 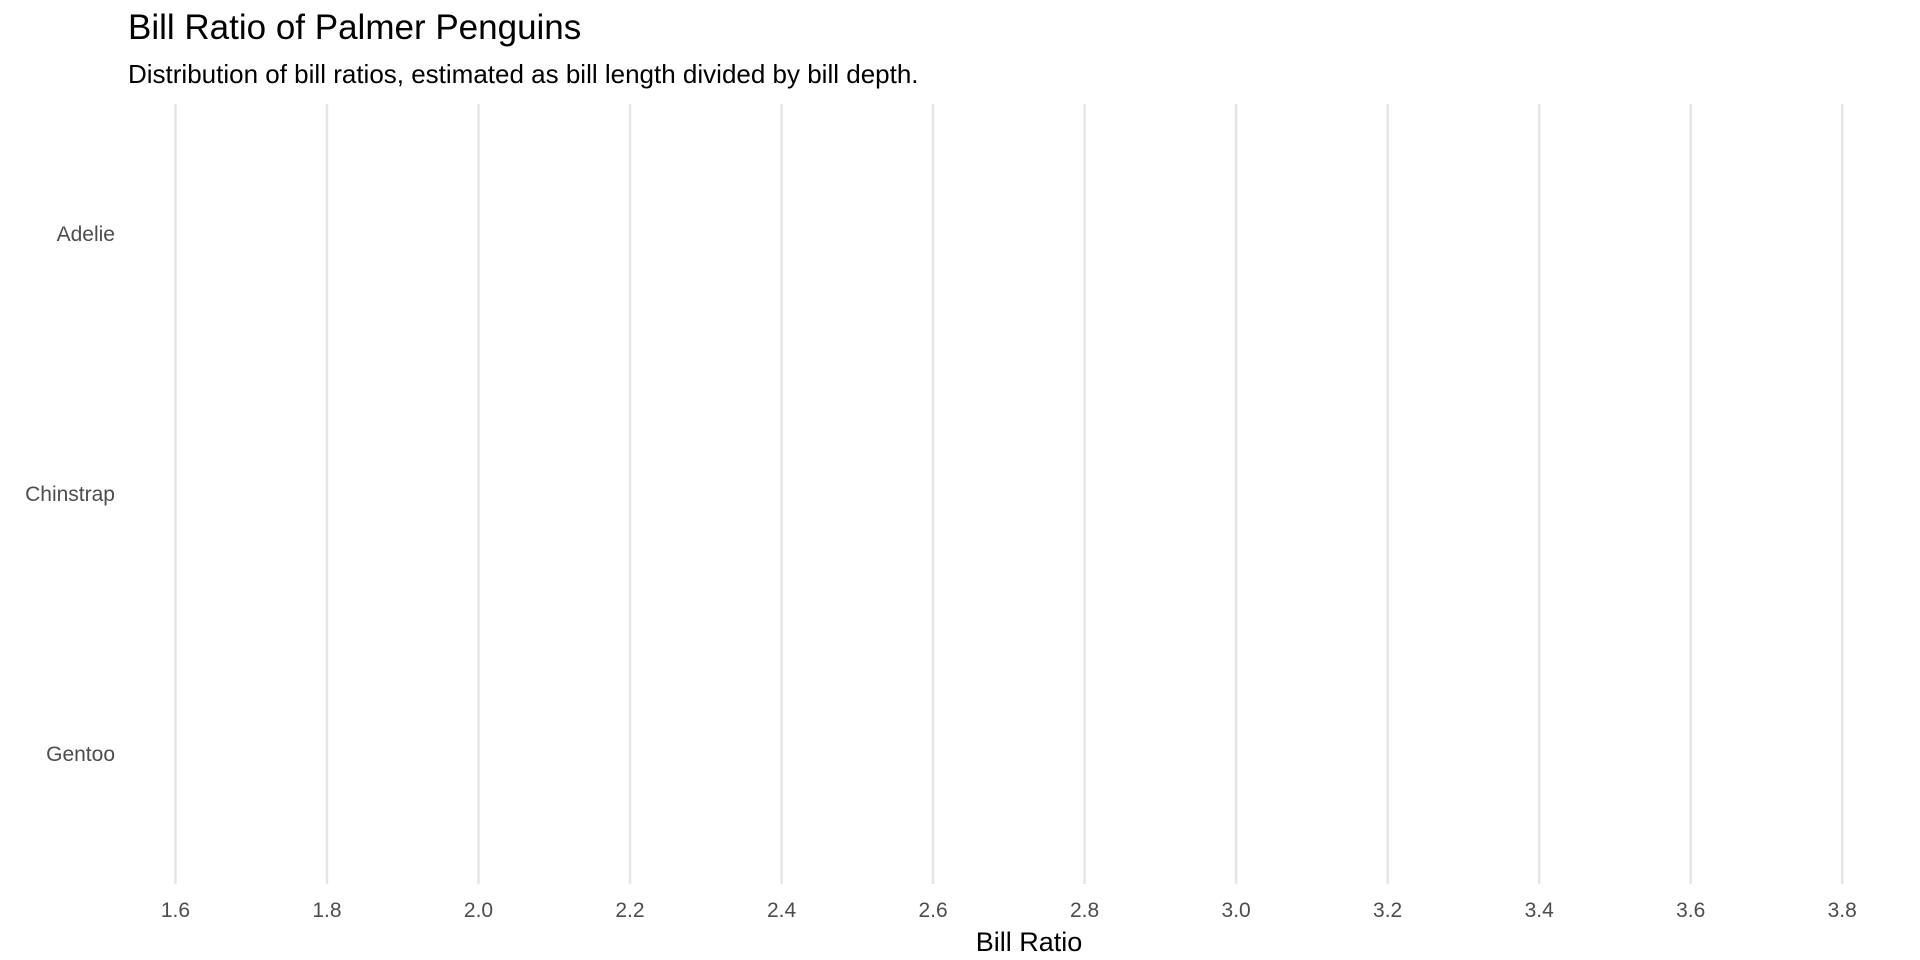 I want to click on x-axis-tick-labels: 1.6 1.8 2.0 2.2 2.4 2.6 2.8 3.0 3.2 3.4 3.6 3.8, so click(x=1009, y=910).